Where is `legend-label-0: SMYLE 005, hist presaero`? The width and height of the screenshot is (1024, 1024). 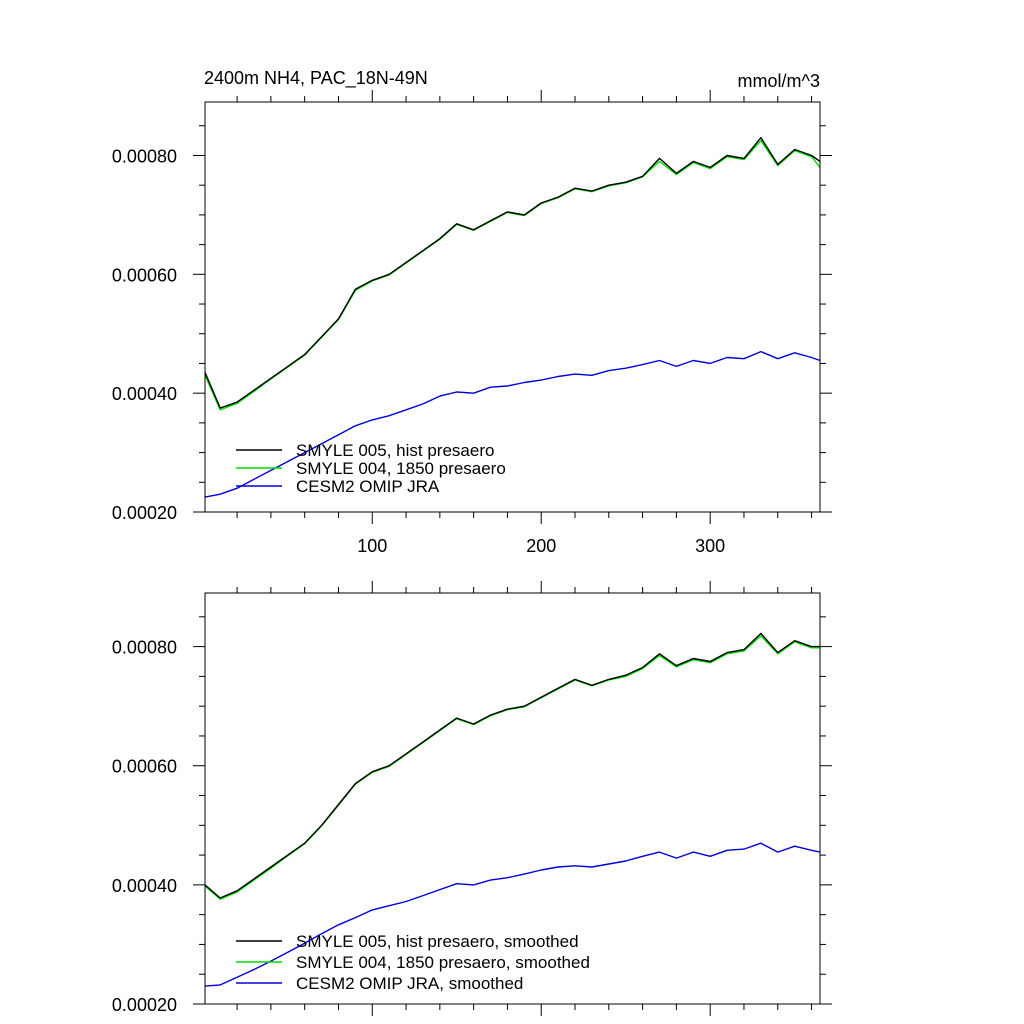 legend-label-0: SMYLE 005, hist presaero is located at coordinates (395, 450).